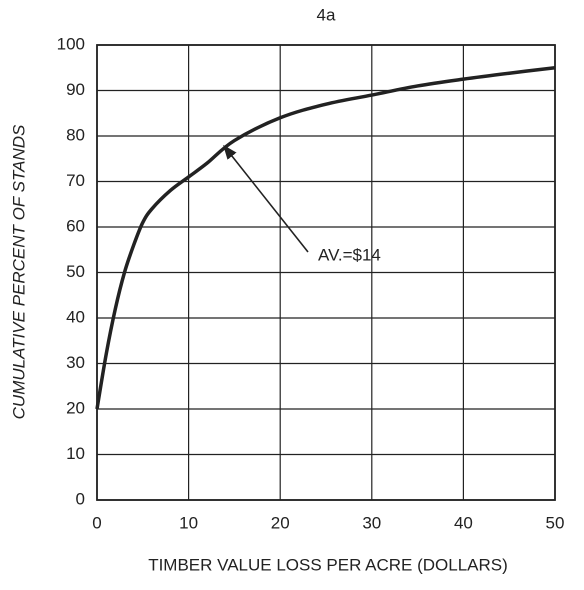  Describe the element at coordinates (75, 407) in the screenshot. I see `y-tick-label: 20` at that location.